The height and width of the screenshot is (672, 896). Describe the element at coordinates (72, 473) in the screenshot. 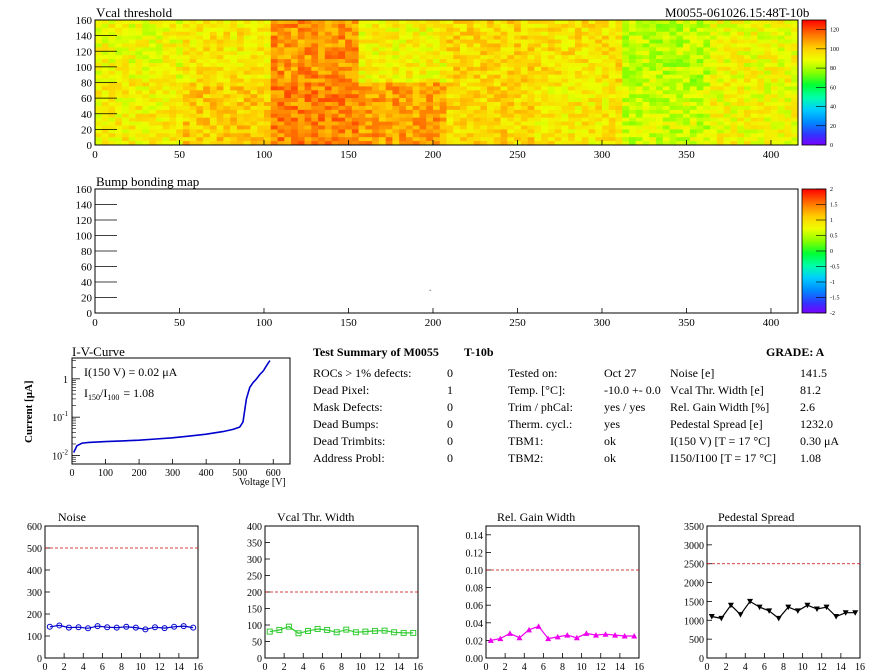

I see `iv-xtick-label: 0` at that location.